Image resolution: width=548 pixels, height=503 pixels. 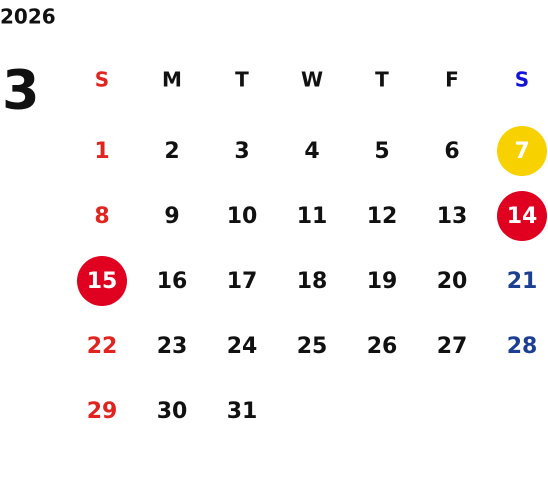 What do you see at coordinates (312, 281) in the screenshot?
I see `day: 18` at bounding box center [312, 281].